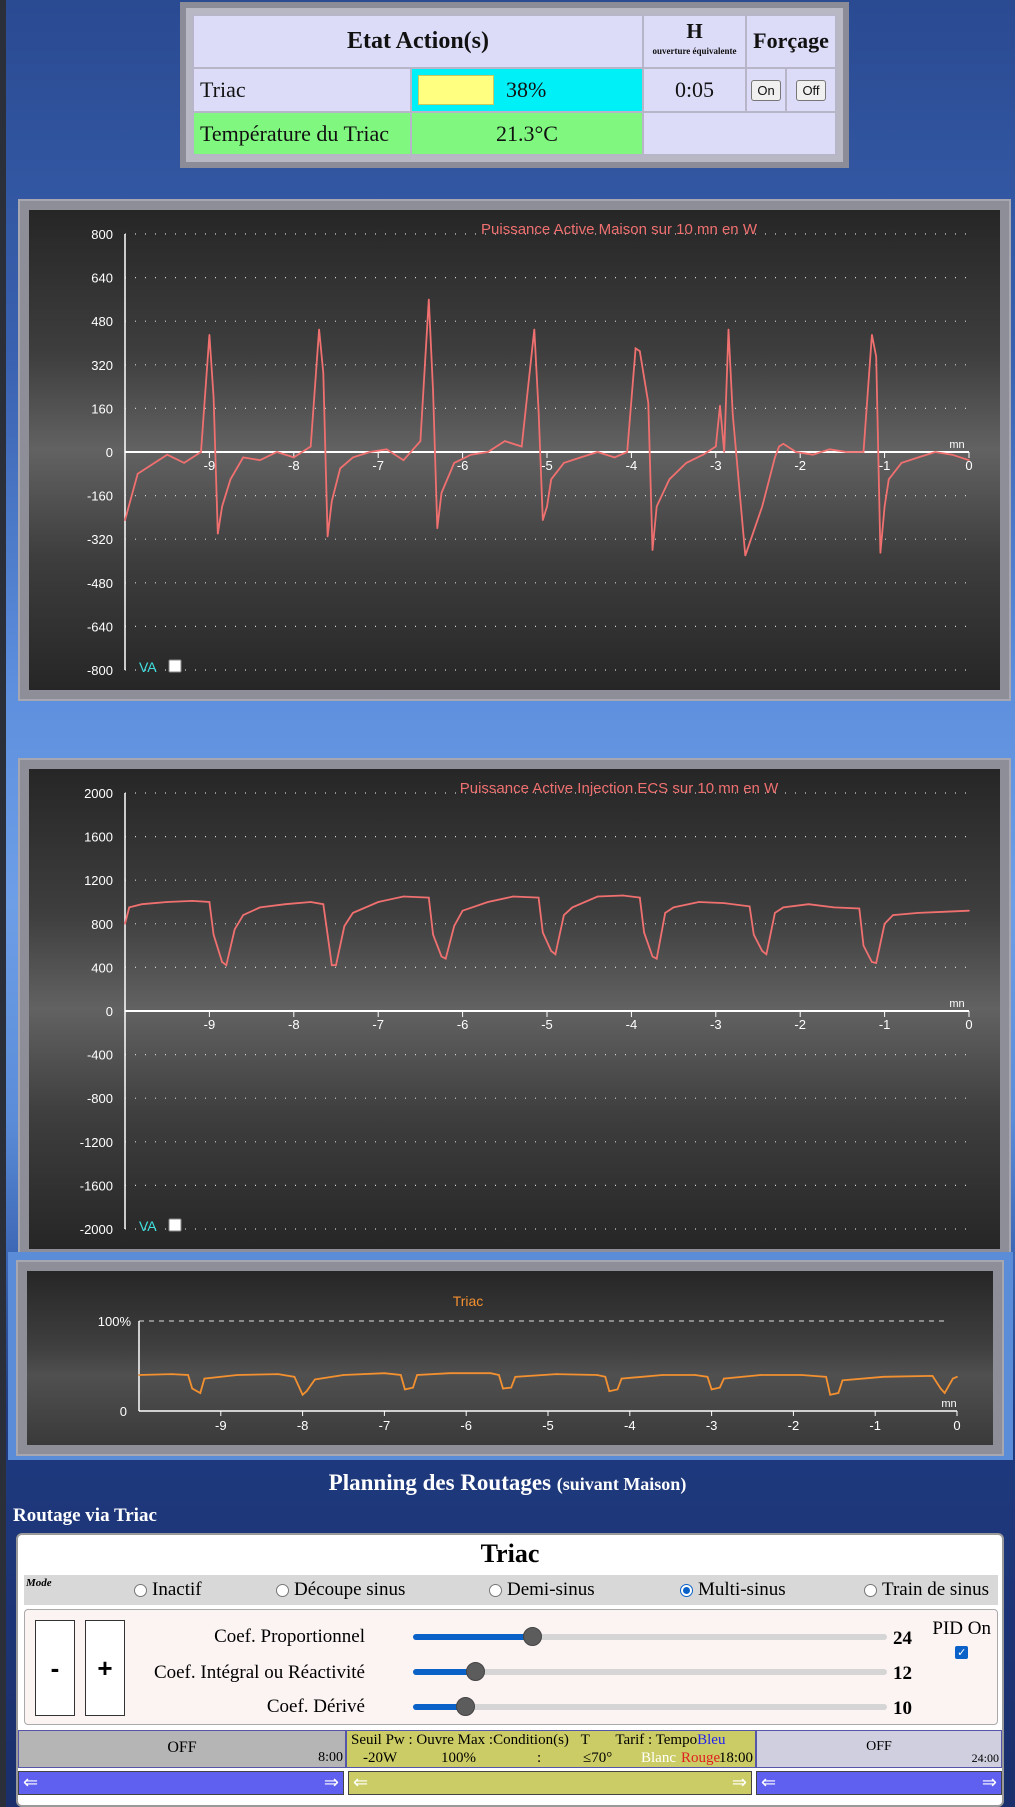  I want to click on timeline-handle-bar-2: ⇐ ⇒, so click(550, 1783).